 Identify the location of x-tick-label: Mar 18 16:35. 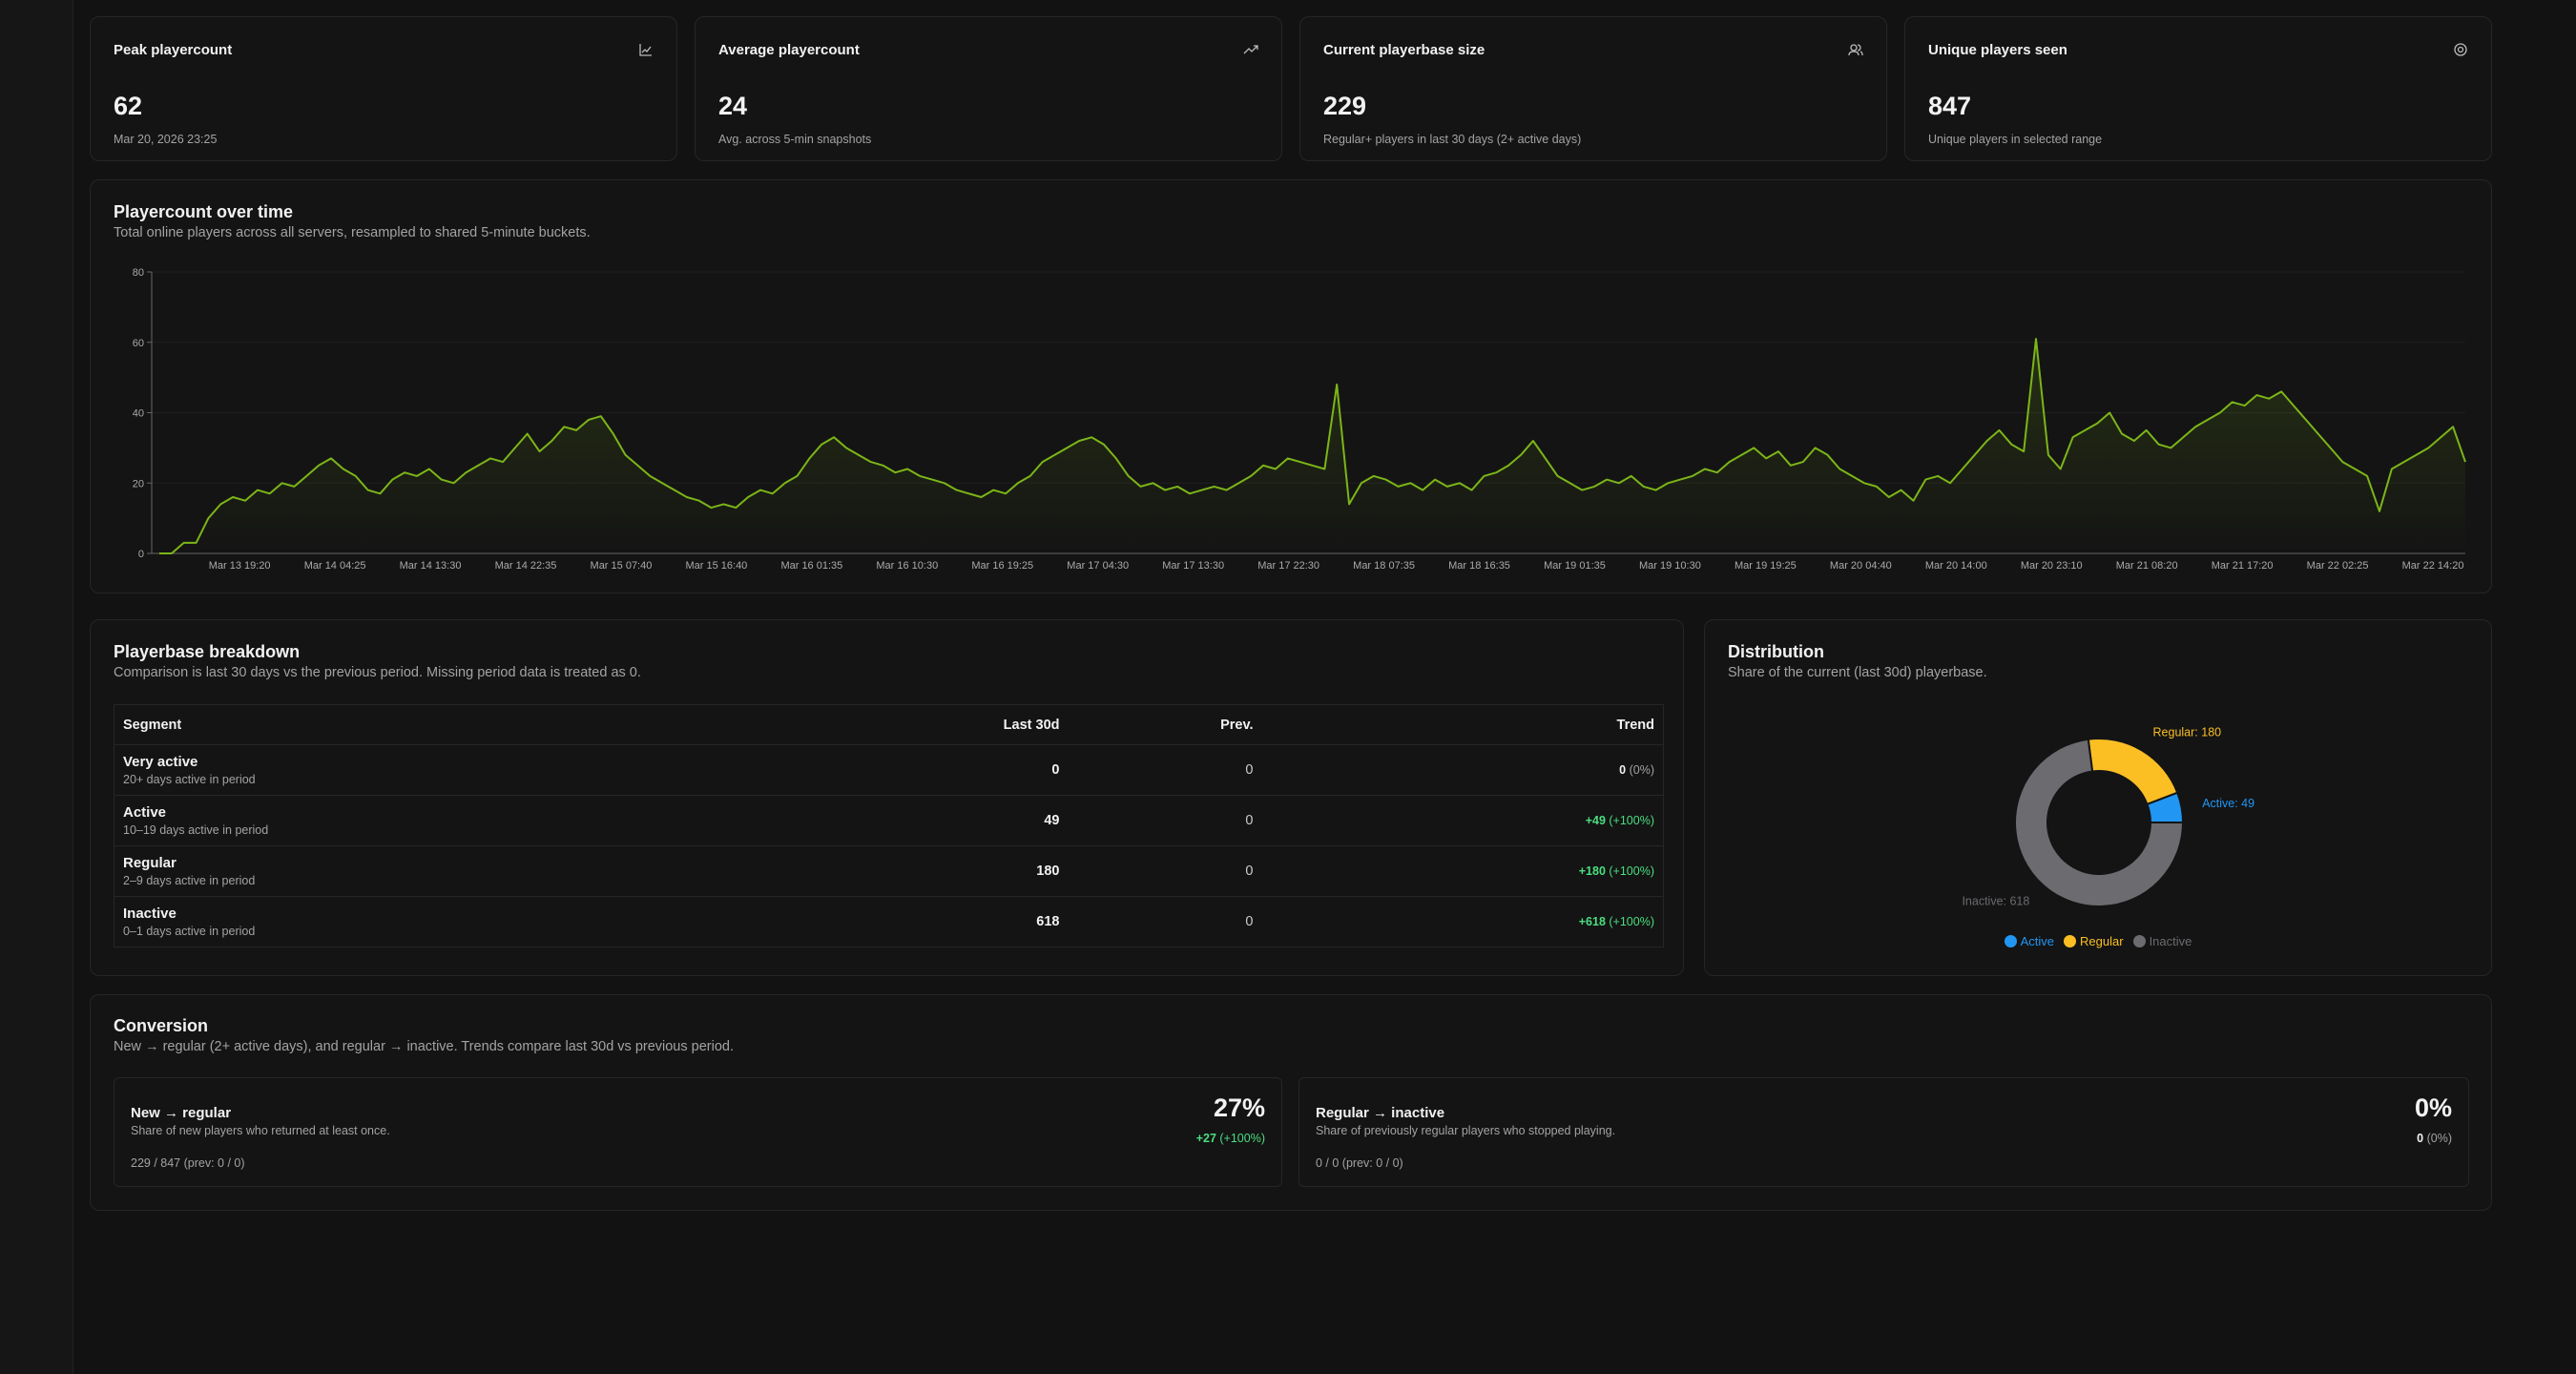
(1479, 566).